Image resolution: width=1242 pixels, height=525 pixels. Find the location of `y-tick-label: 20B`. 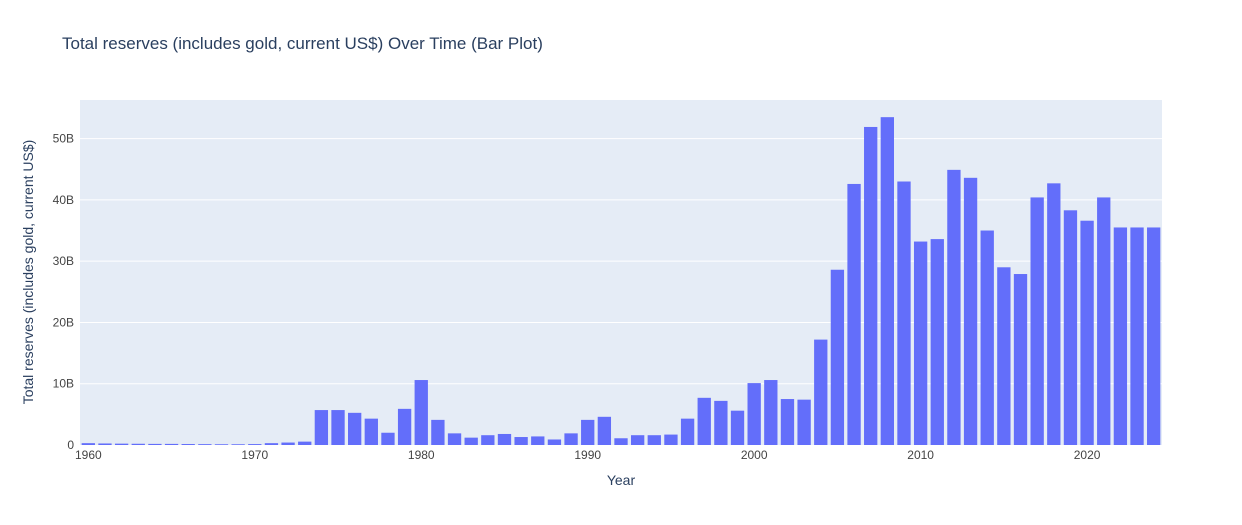

y-tick-label: 20B is located at coordinates (63, 322).